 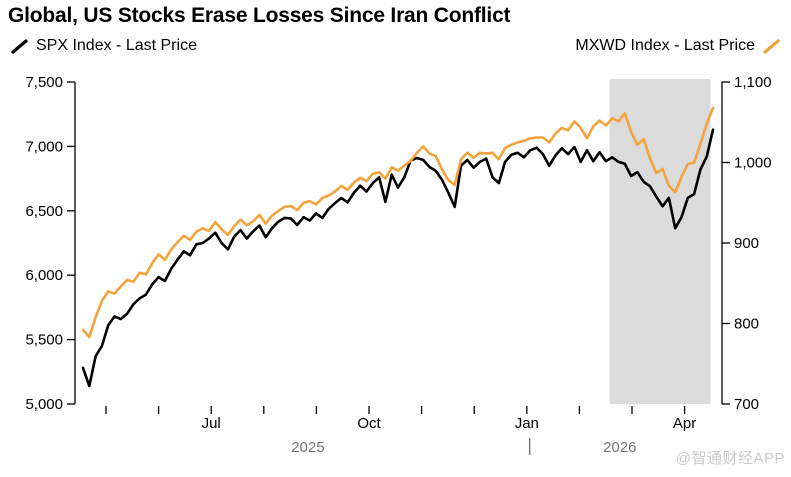 What do you see at coordinates (369, 423) in the screenshot?
I see `x-axis-label: Oct` at bounding box center [369, 423].